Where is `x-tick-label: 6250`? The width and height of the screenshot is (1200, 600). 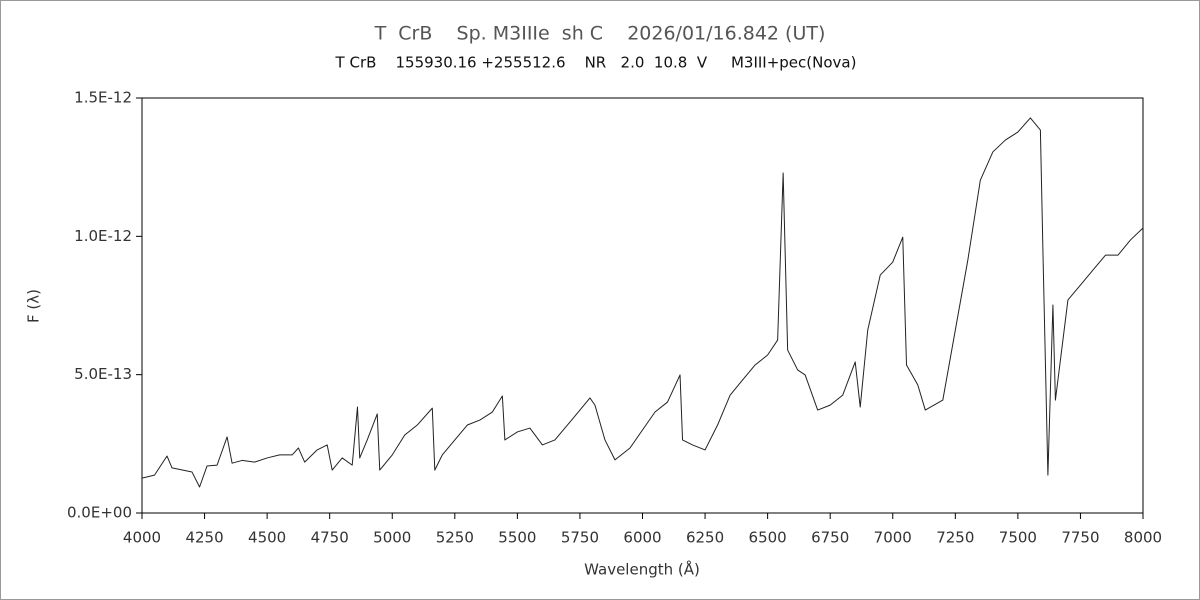 x-tick-label: 6250 is located at coordinates (705, 538).